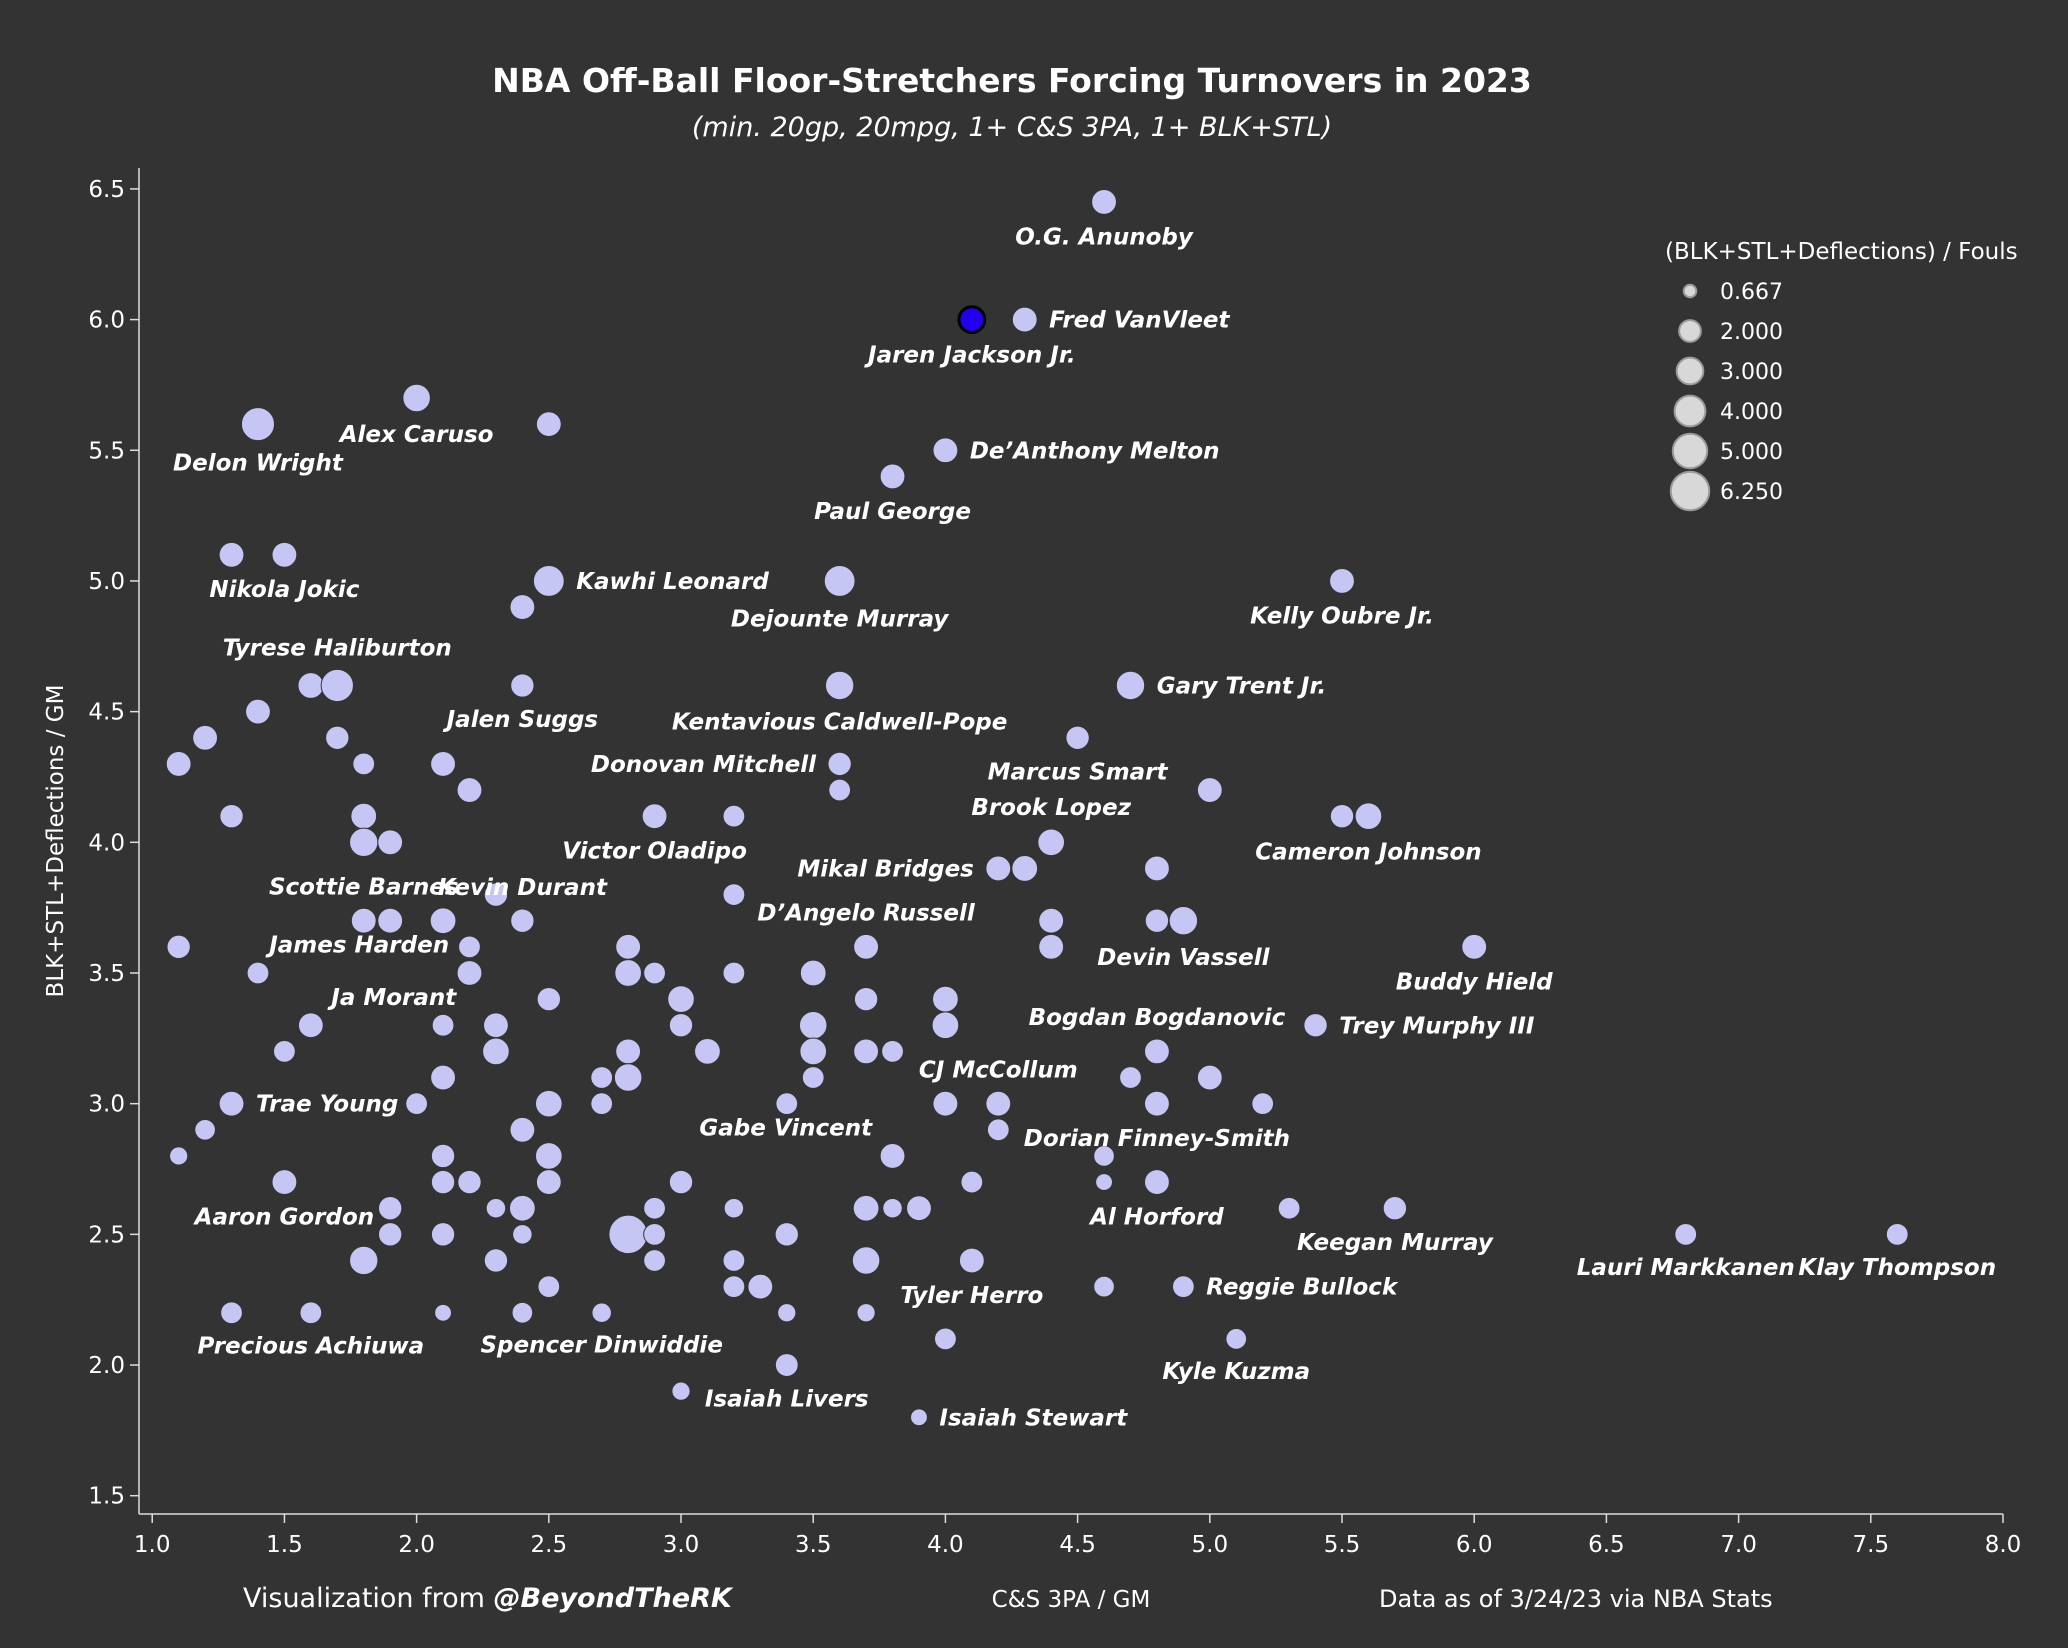  What do you see at coordinates (1897, 1268) in the screenshot?
I see `point-label: Klay Thompson` at bounding box center [1897, 1268].